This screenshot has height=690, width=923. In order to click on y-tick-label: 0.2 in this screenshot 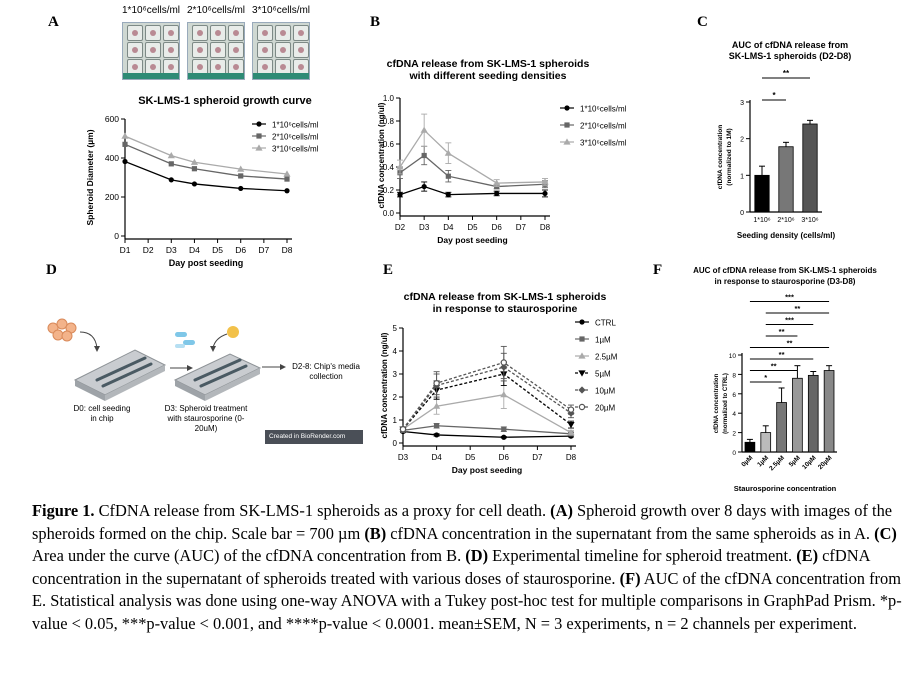, I will do `click(389, 190)`.